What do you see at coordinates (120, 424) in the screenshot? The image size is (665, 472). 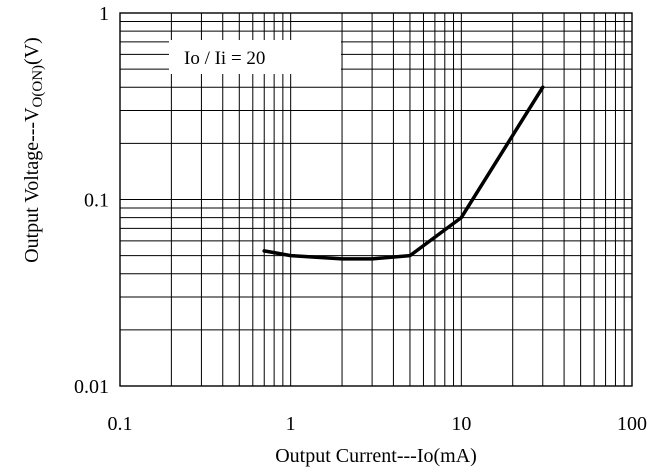 I see `x-tick-label: 0.1` at bounding box center [120, 424].